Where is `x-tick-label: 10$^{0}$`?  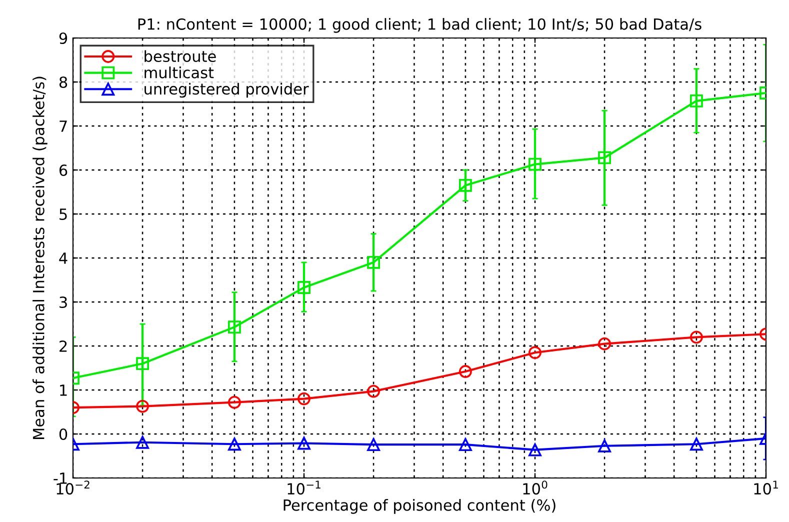 x-tick-label: 10$^{0}$ is located at coordinates (535, 487).